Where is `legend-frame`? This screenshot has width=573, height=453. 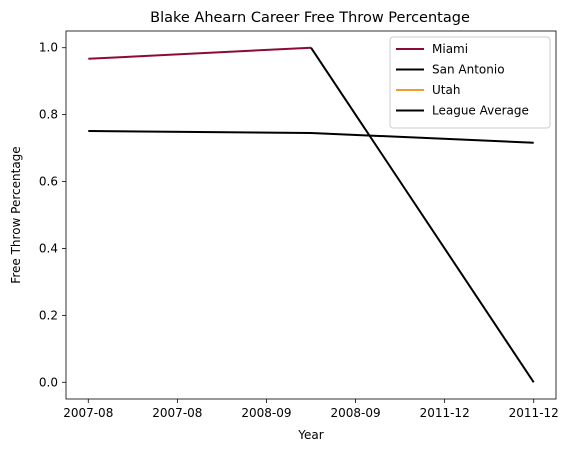 legend-frame is located at coordinates (470, 82).